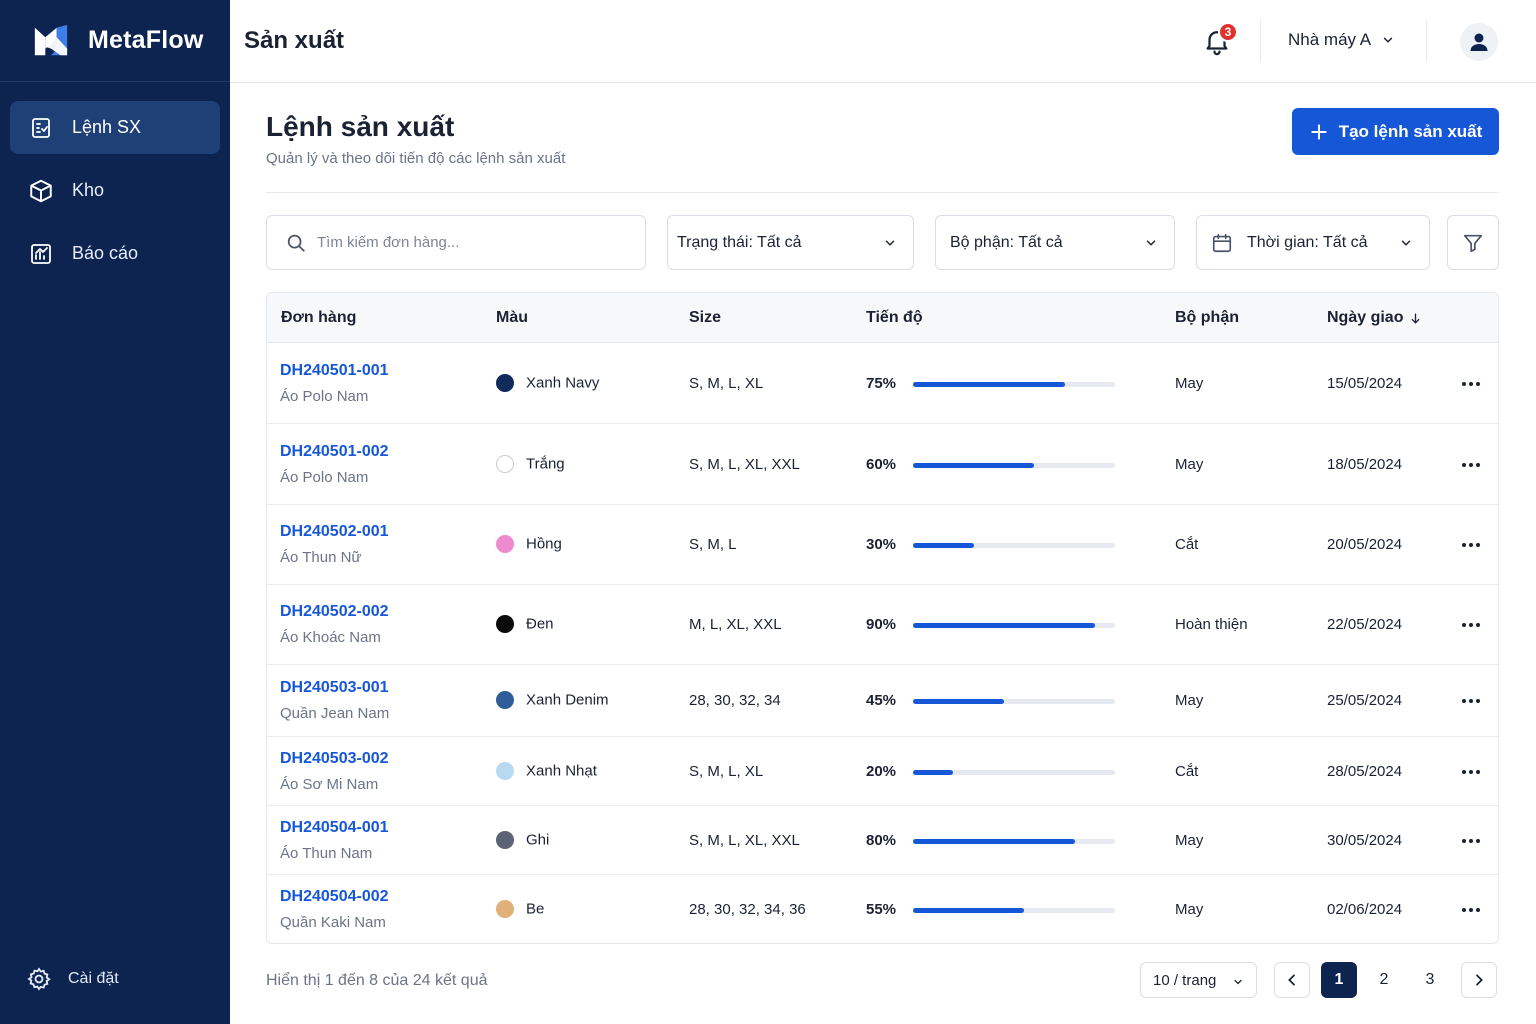 The width and height of the screenshot is (1536, 1024). I want to click on page-button-2: 2, so click(1384, 979).